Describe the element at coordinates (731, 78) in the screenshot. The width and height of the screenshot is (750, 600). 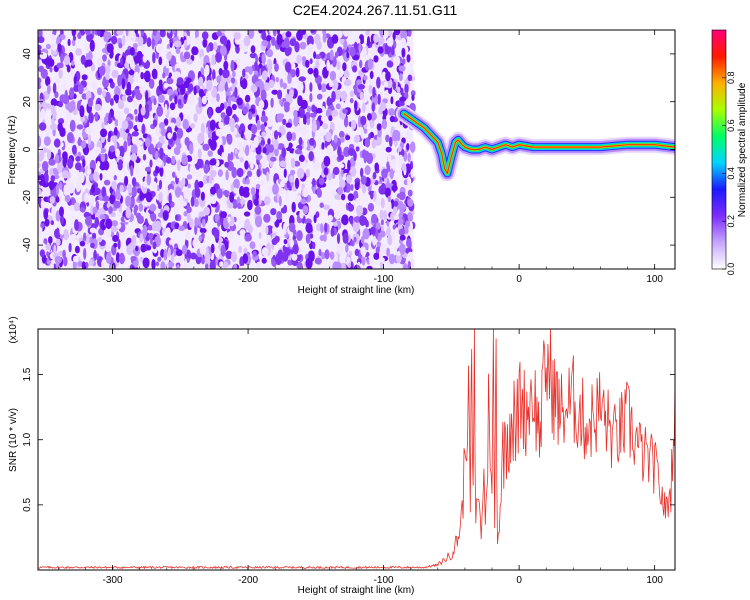
I see `colorbar-tick-label: 0.8` at that location.